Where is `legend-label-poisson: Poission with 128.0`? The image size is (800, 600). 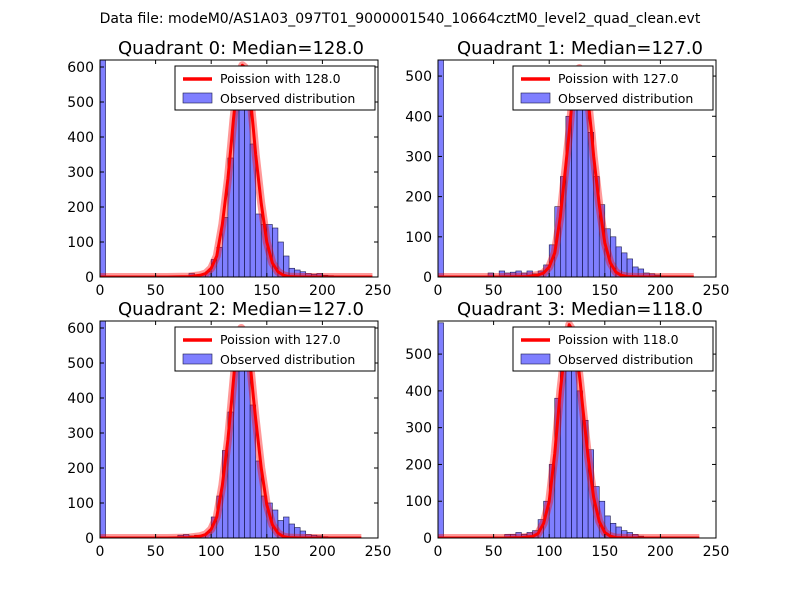 legend-label-poisson: Poission with 128.0 is located at coordinates (280, 78).